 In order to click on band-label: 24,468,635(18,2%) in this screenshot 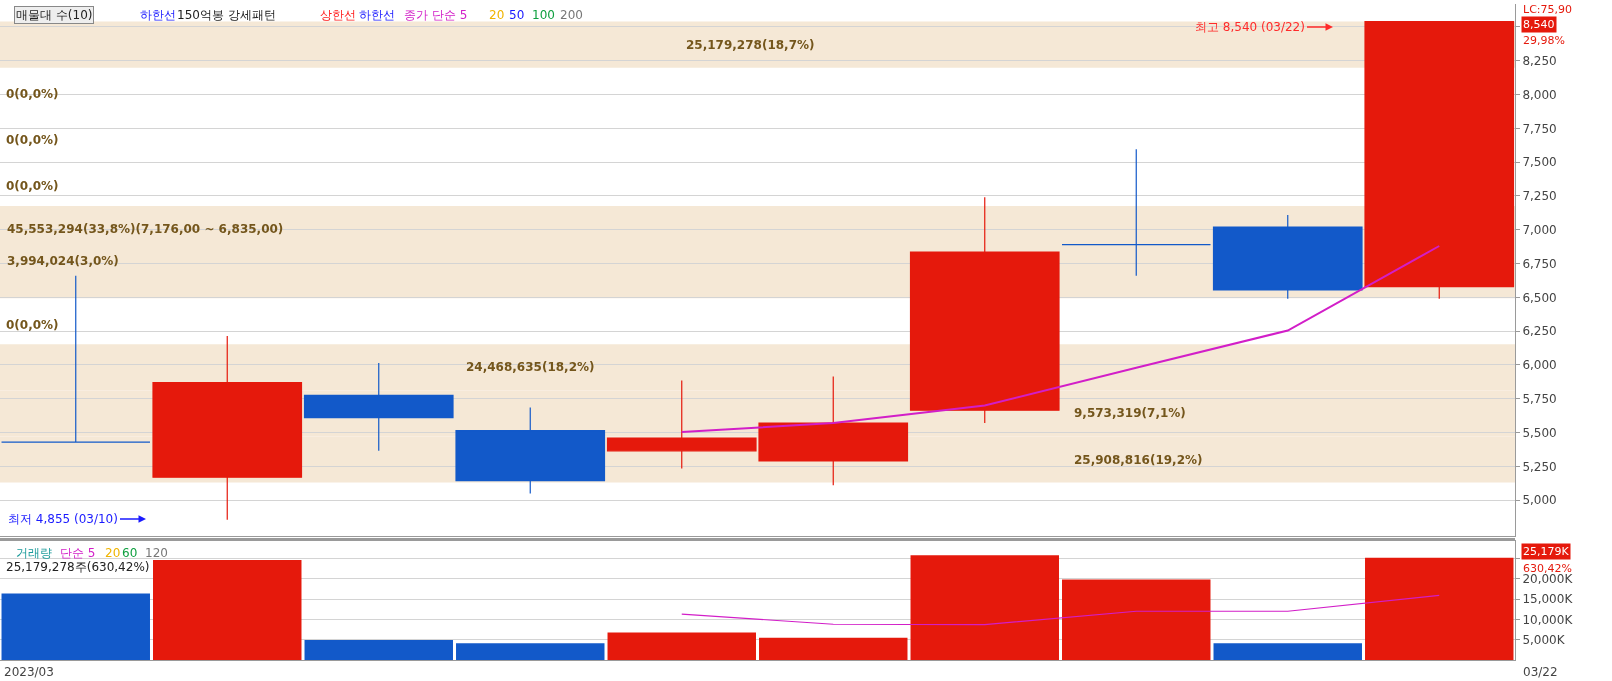, I will do `click(530, 367)`.